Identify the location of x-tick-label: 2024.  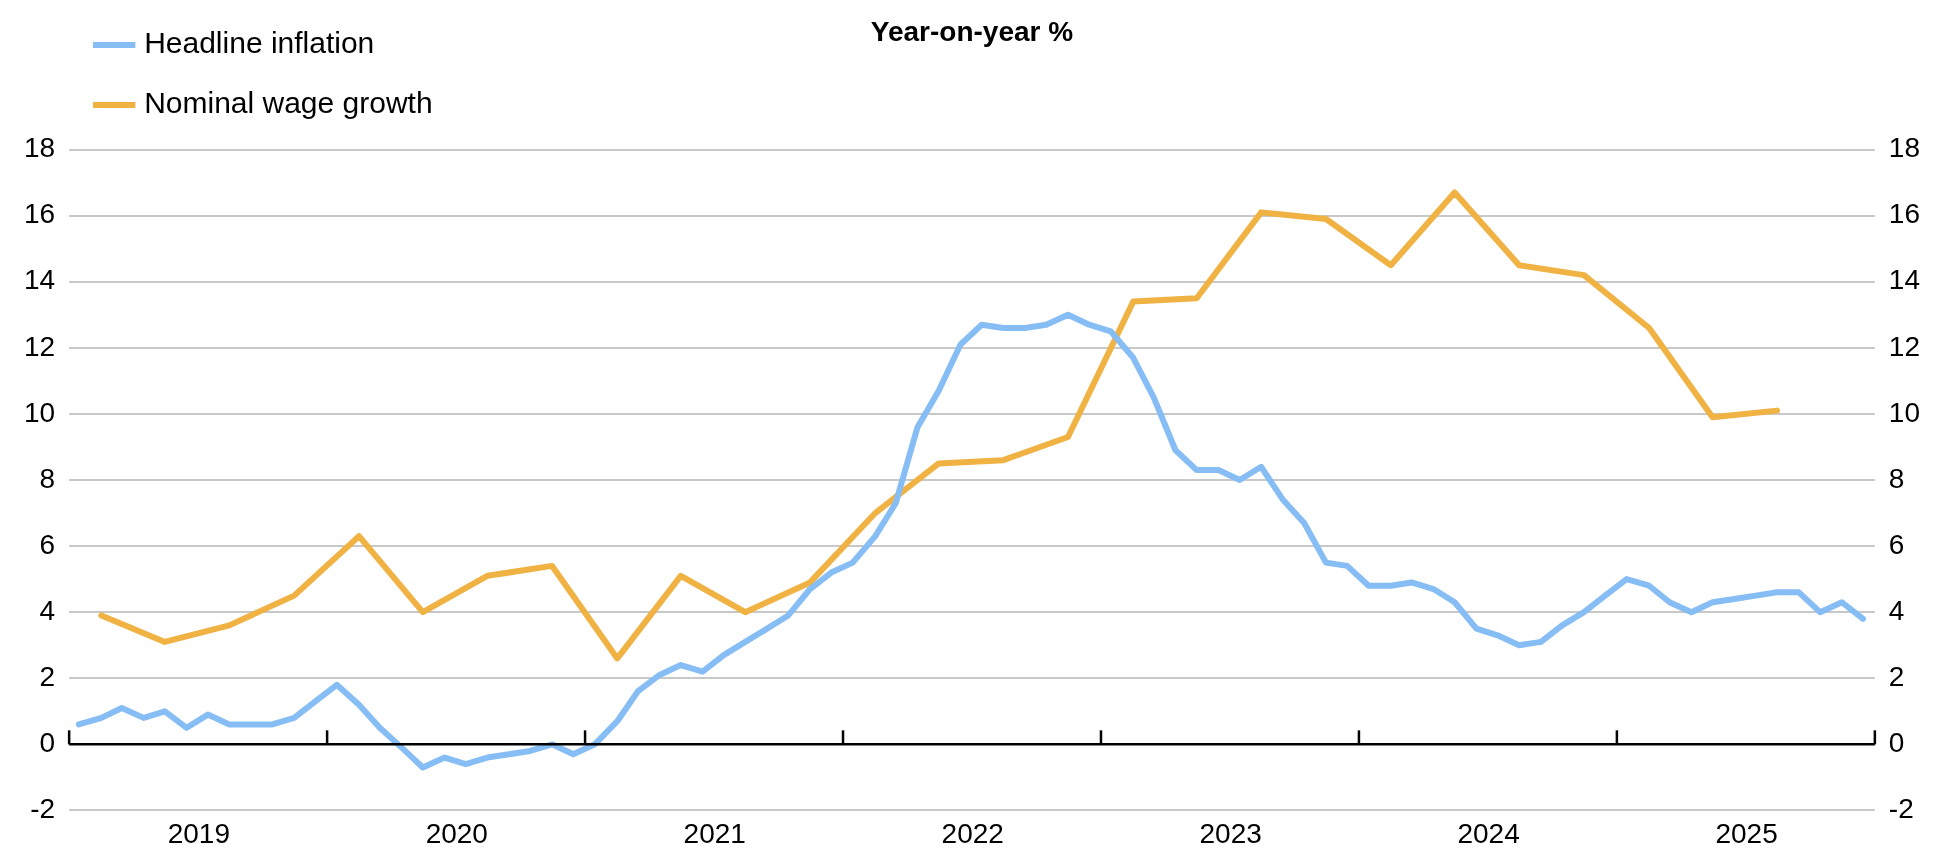
(1488, 833).